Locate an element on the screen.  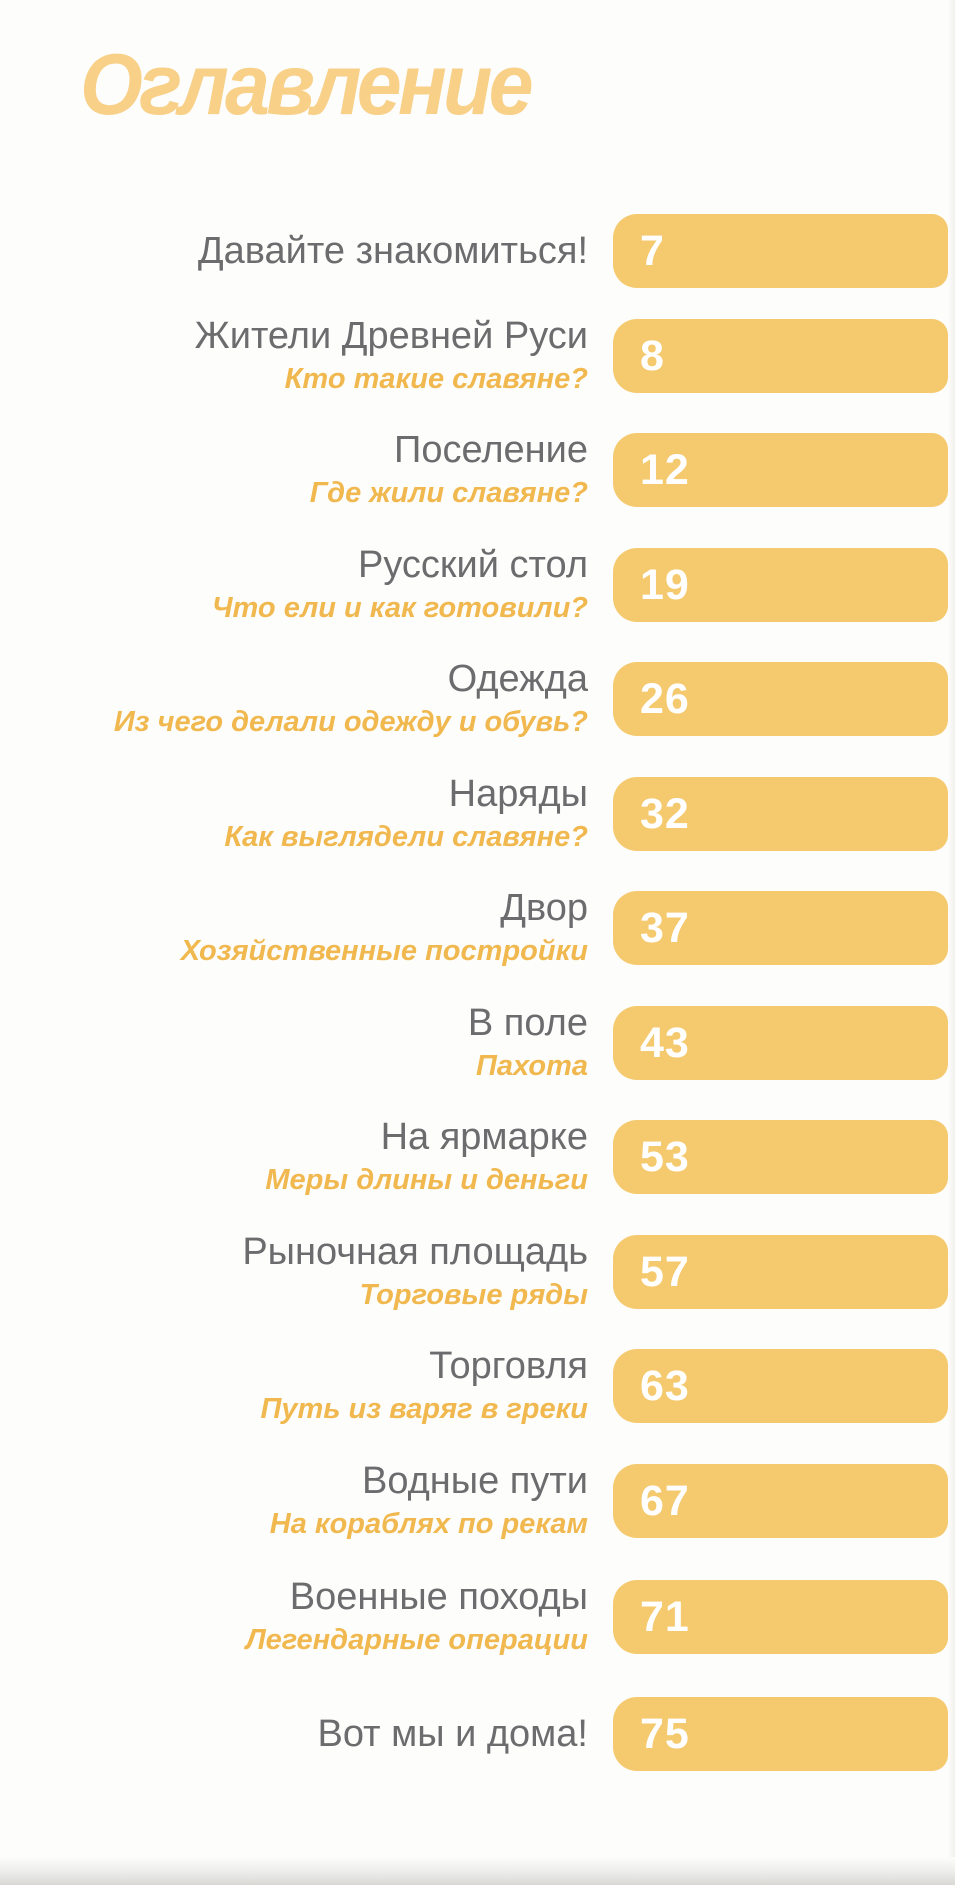
entry-title: Русский стол is located at coordinates (472, 565).